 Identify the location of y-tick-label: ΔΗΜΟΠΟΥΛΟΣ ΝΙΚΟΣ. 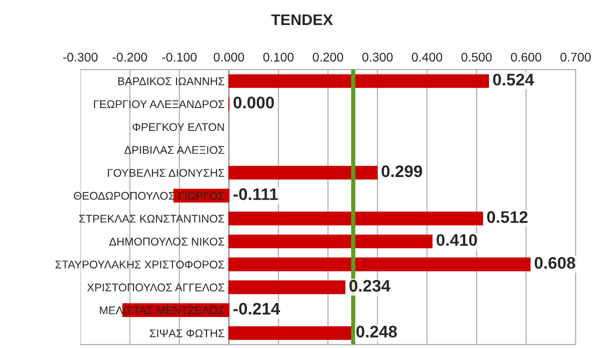
(166, 242).